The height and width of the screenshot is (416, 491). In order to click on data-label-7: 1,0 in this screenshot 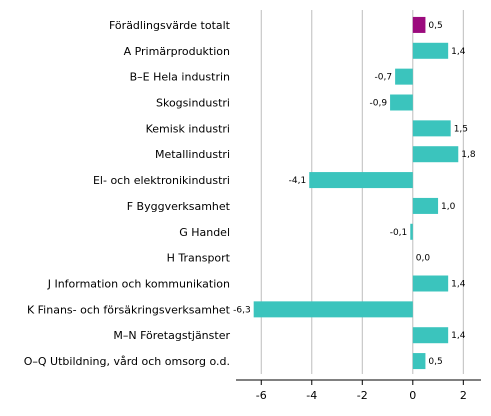, I will do `click(448, 207)`.